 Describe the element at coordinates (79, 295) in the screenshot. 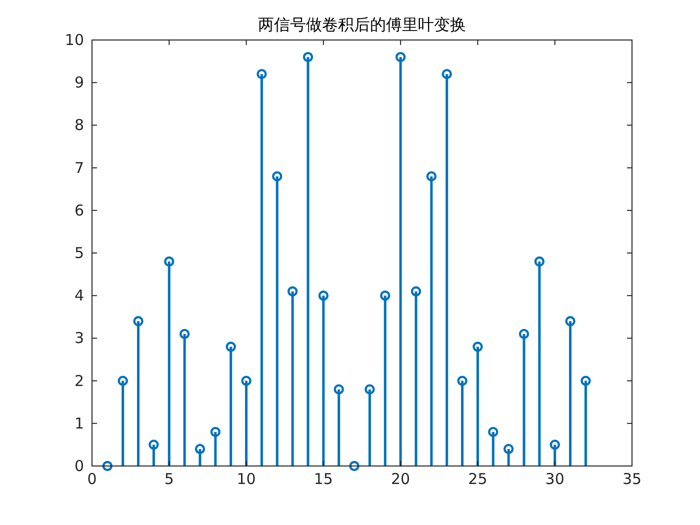

I see `y-tick-label: 4` at that location.